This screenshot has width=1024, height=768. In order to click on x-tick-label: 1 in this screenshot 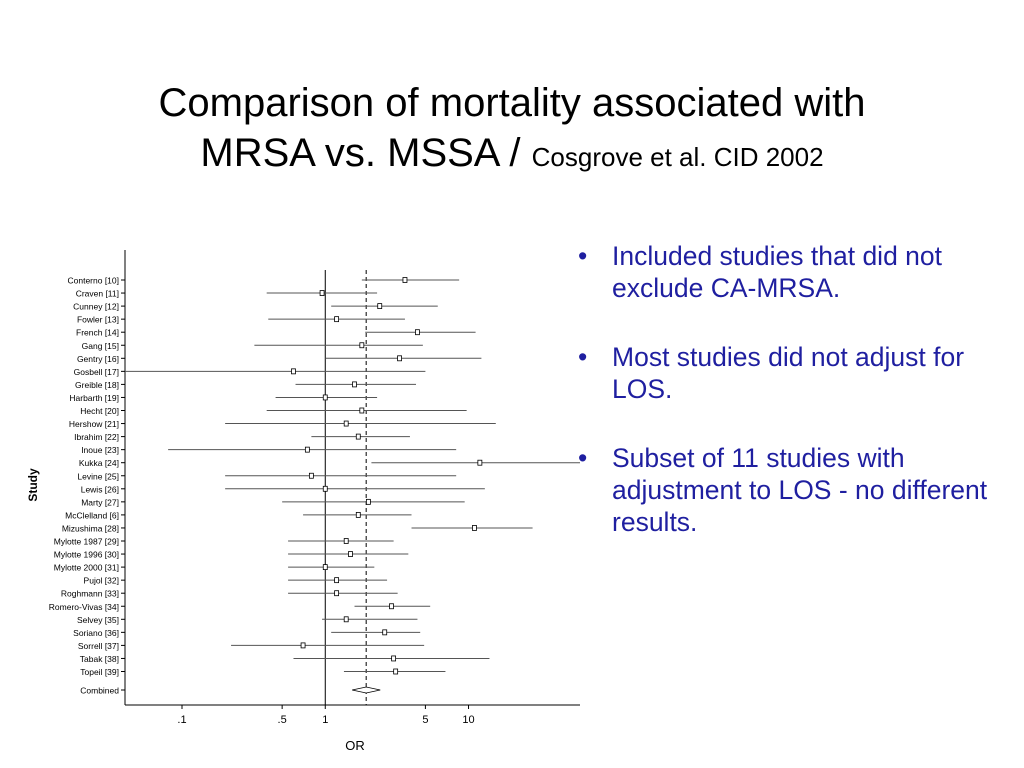, I will do `click(325, 720)`.